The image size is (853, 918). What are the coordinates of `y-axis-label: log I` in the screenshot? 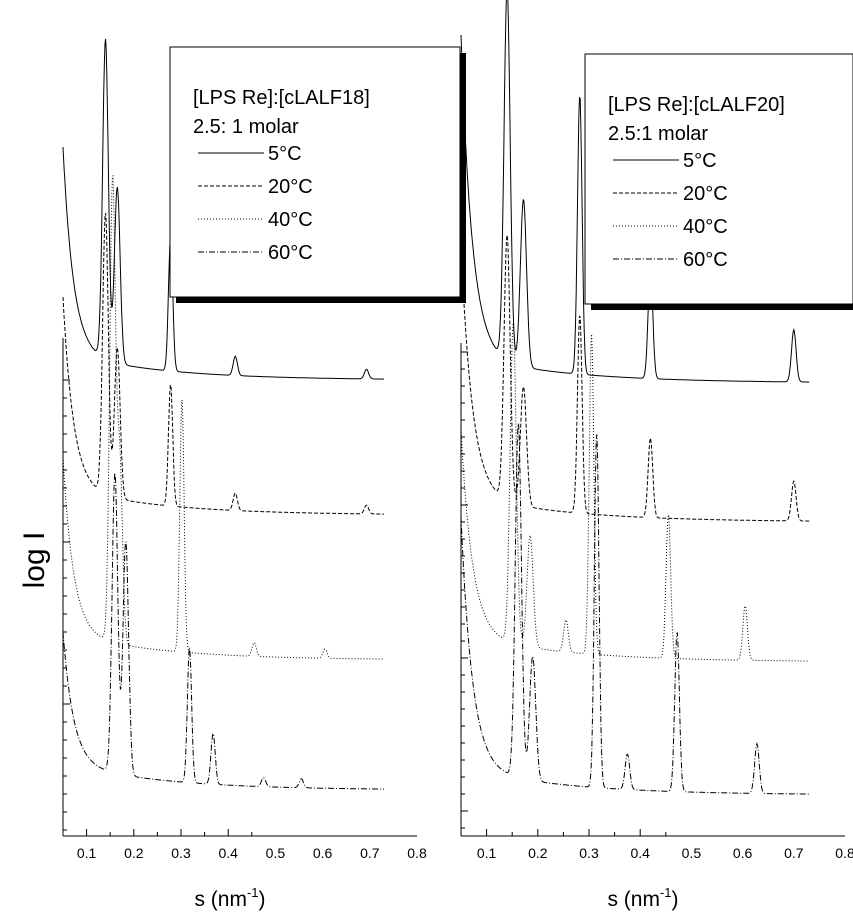 It's located at (34, 560).